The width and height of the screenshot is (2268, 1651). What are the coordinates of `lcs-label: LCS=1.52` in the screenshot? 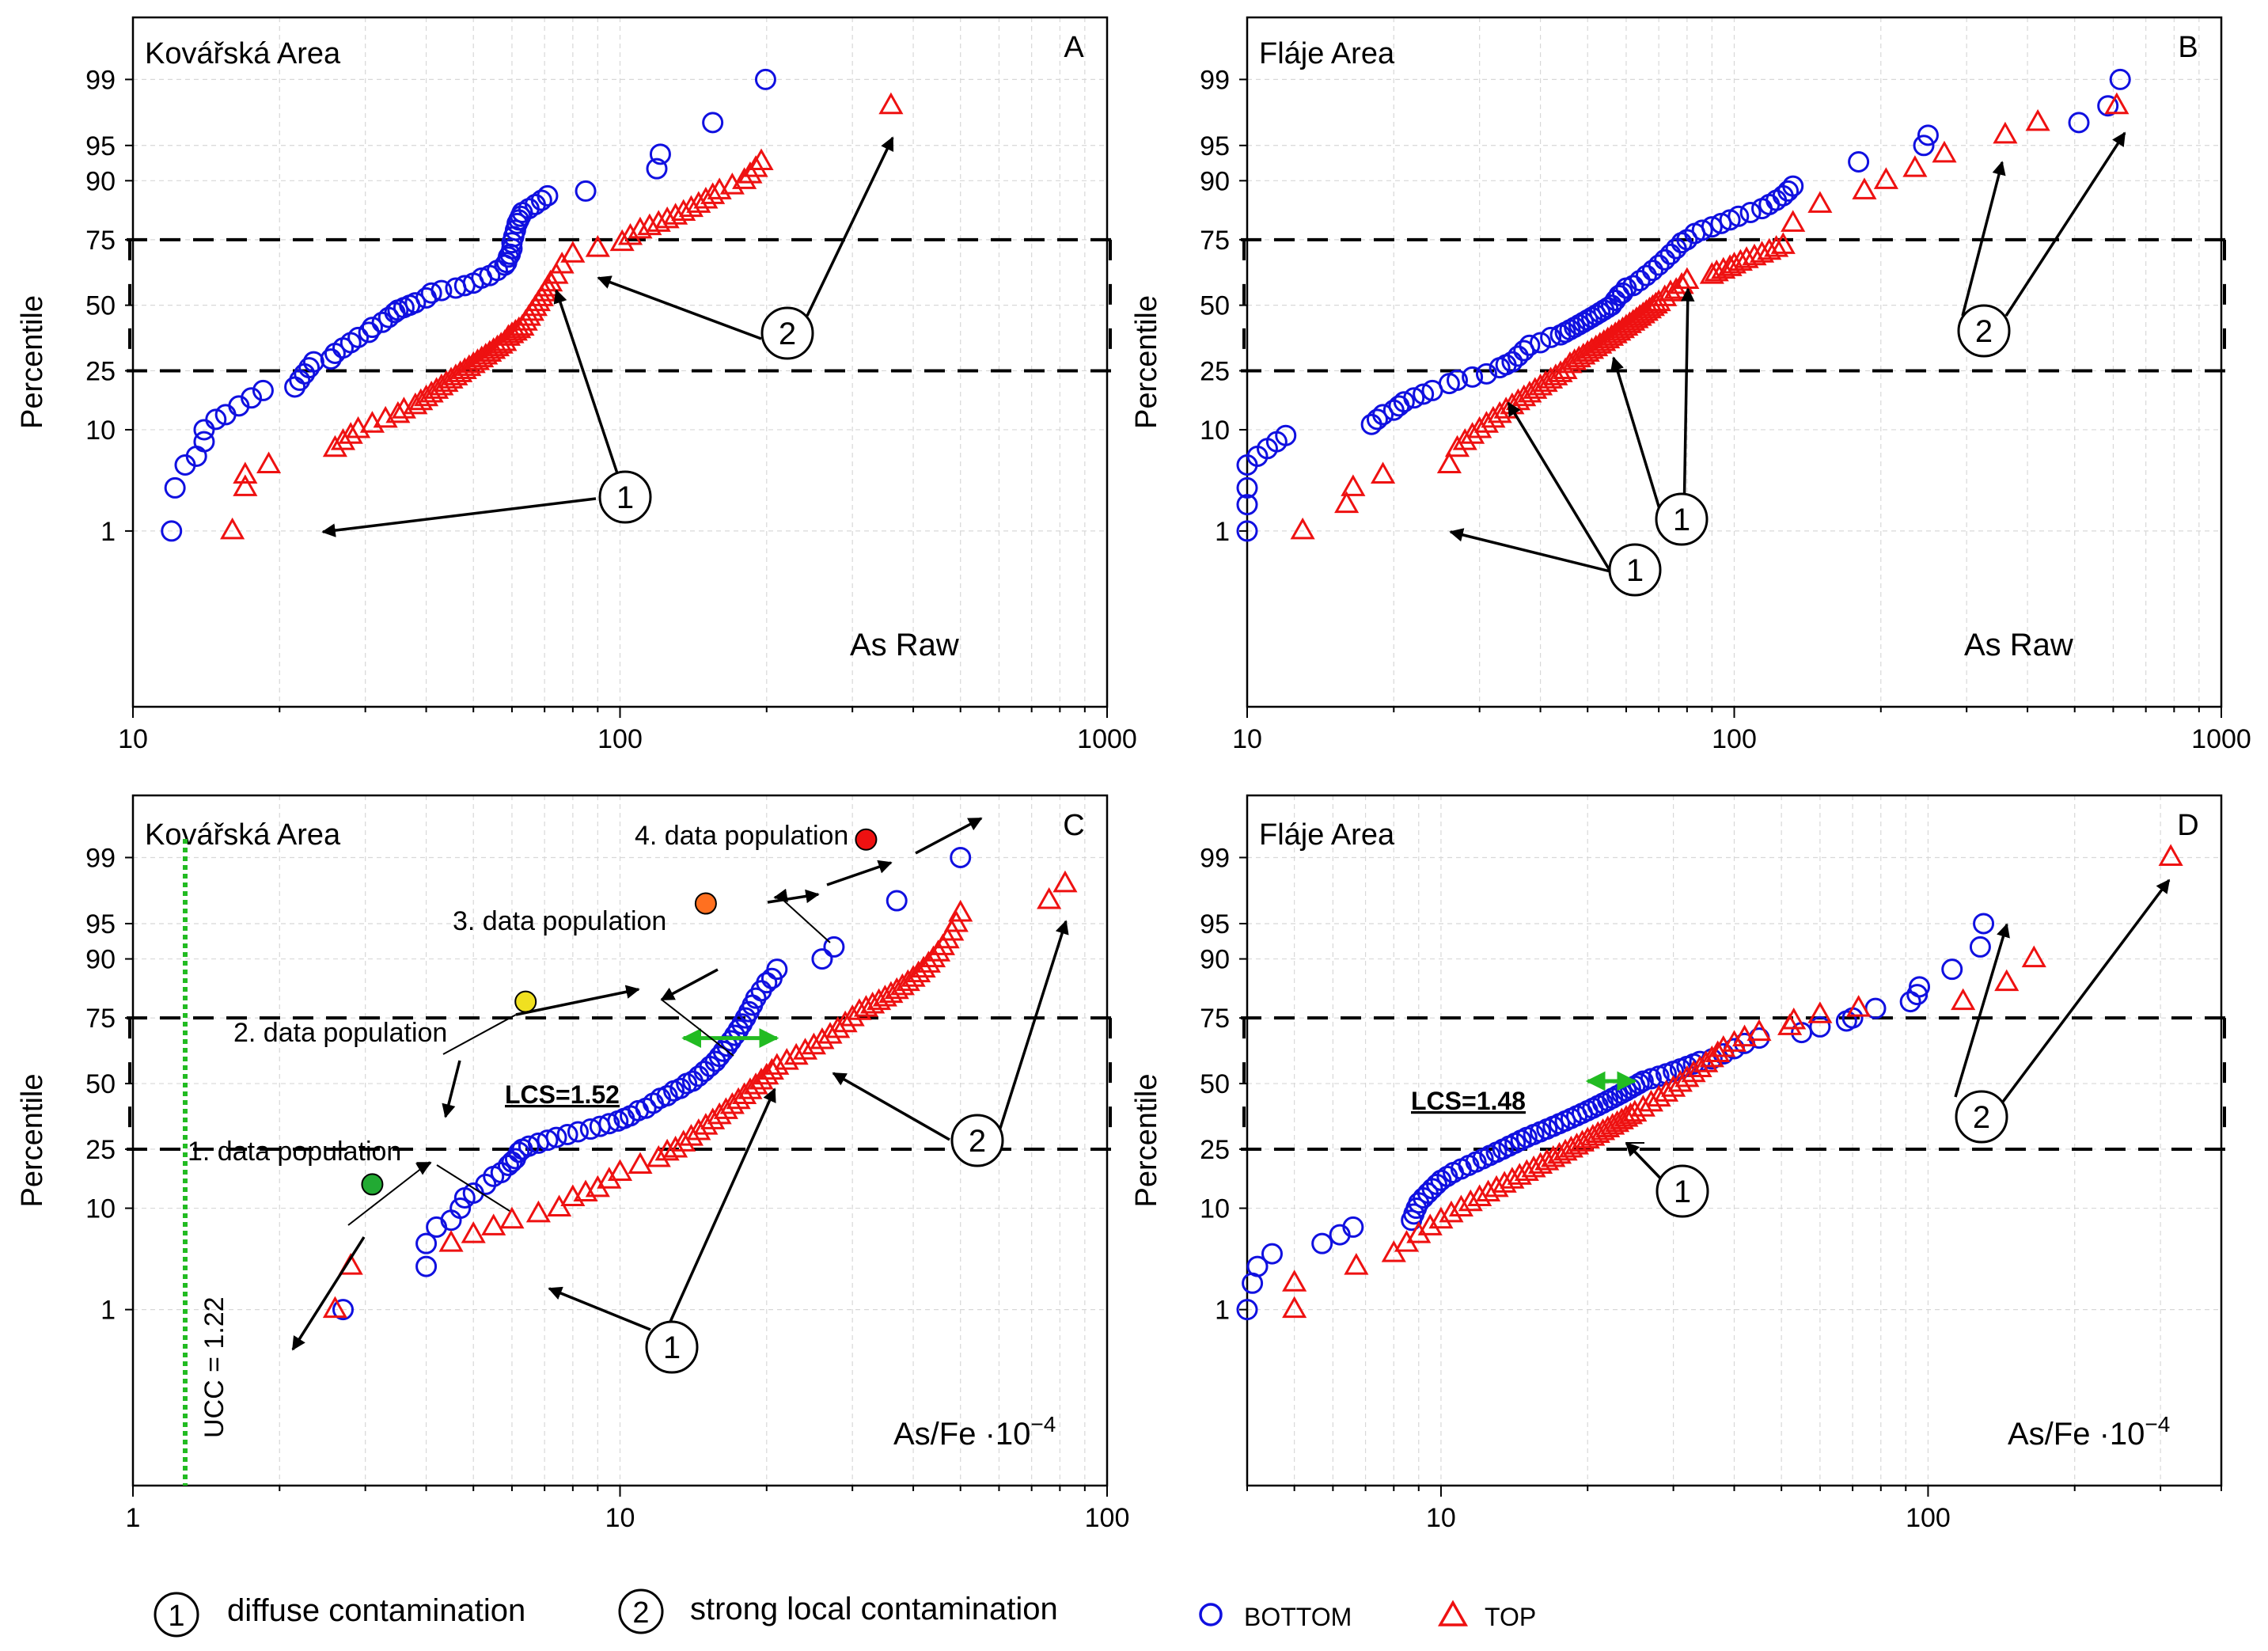 It's located at (562, 1094).